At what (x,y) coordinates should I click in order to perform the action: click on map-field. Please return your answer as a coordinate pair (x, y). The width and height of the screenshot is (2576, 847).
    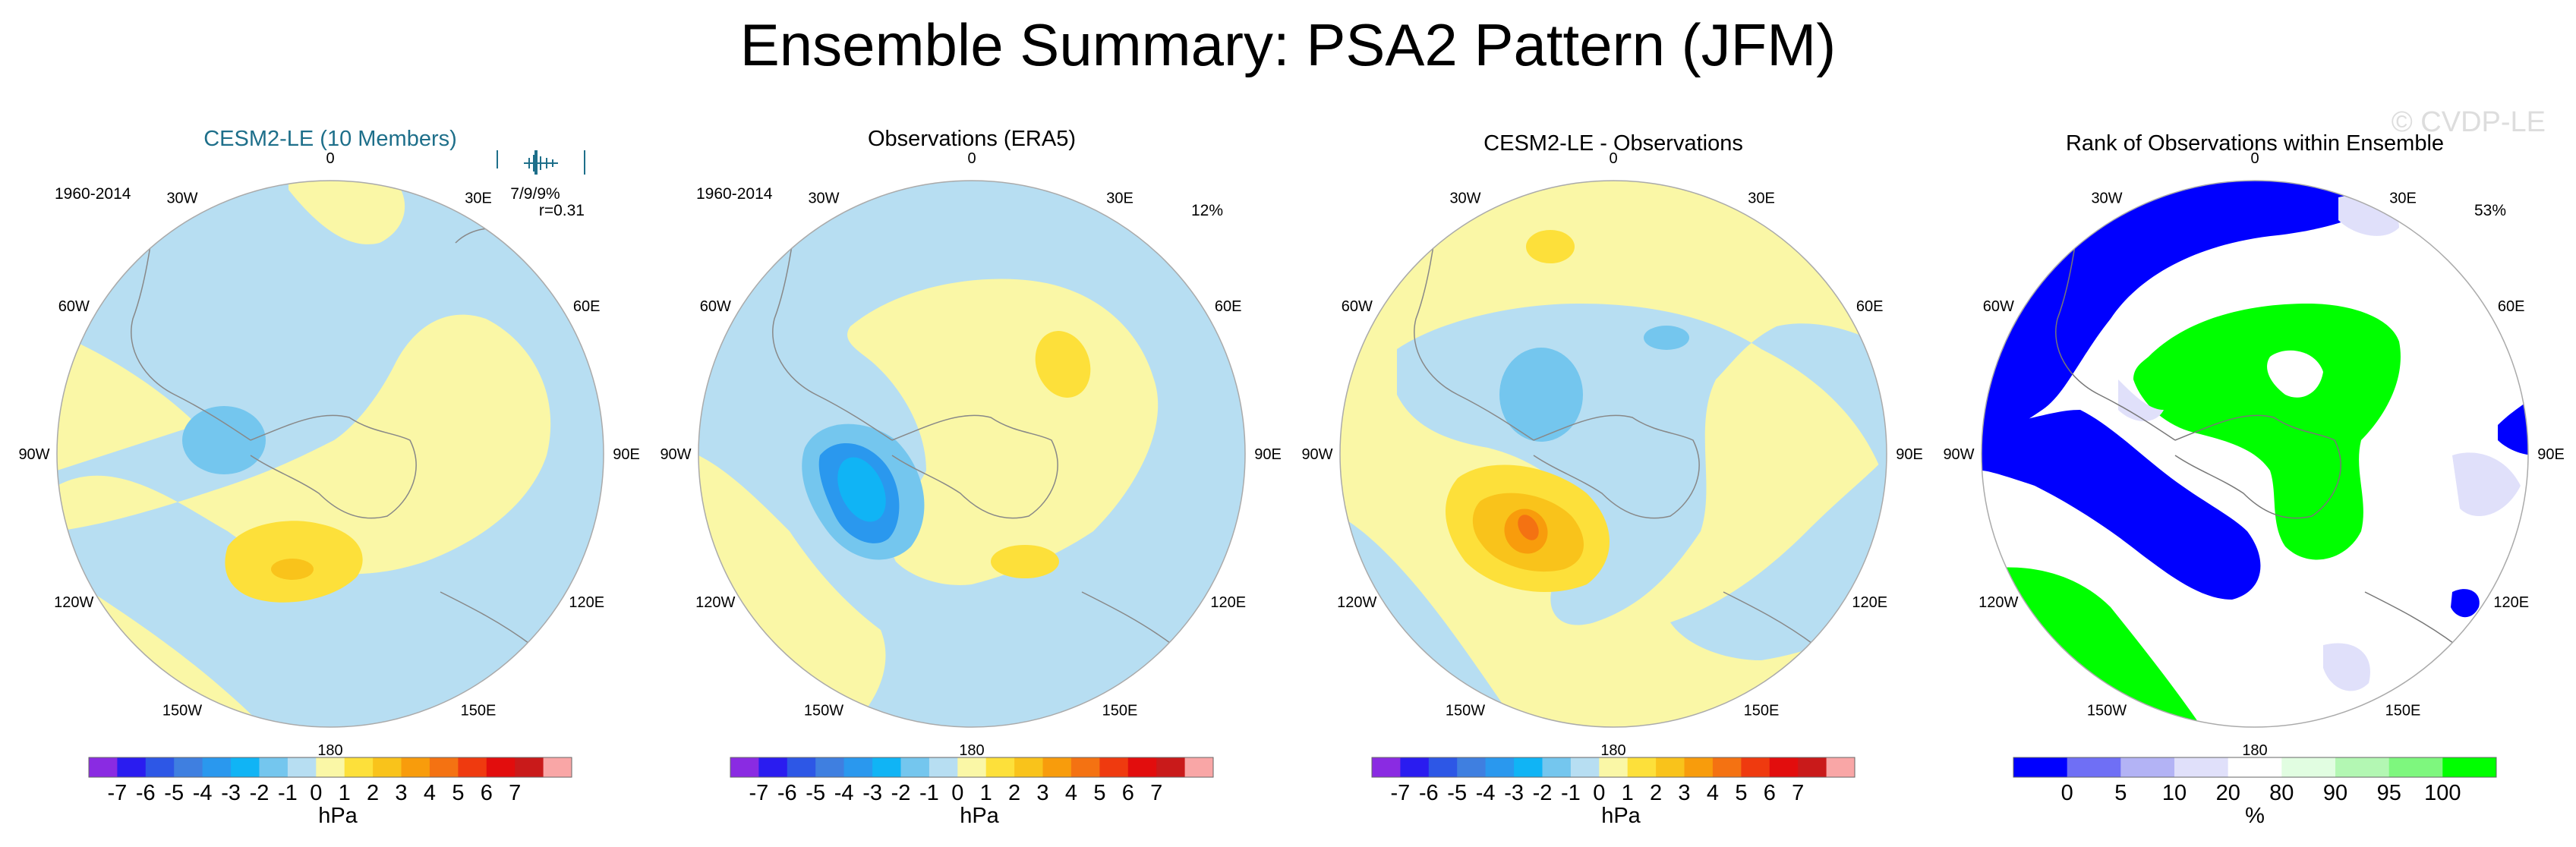
    Looking at the image, I should click on (330, 454).